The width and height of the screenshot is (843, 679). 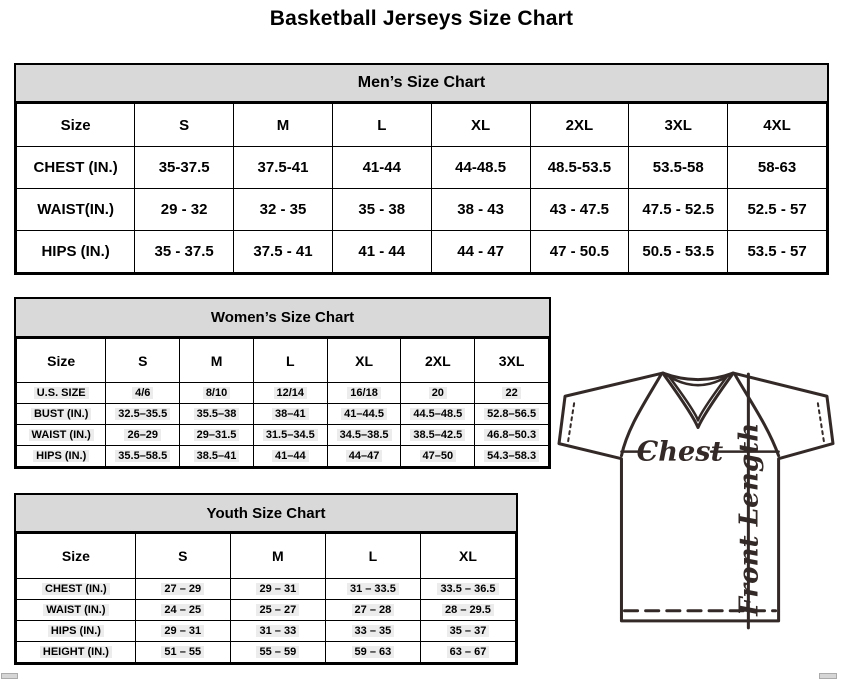 What do you see at coordinates (511, 435) in the screenshot?
I see `size-value-cell: 46.8–50.3` at bounding box center [511, 435].